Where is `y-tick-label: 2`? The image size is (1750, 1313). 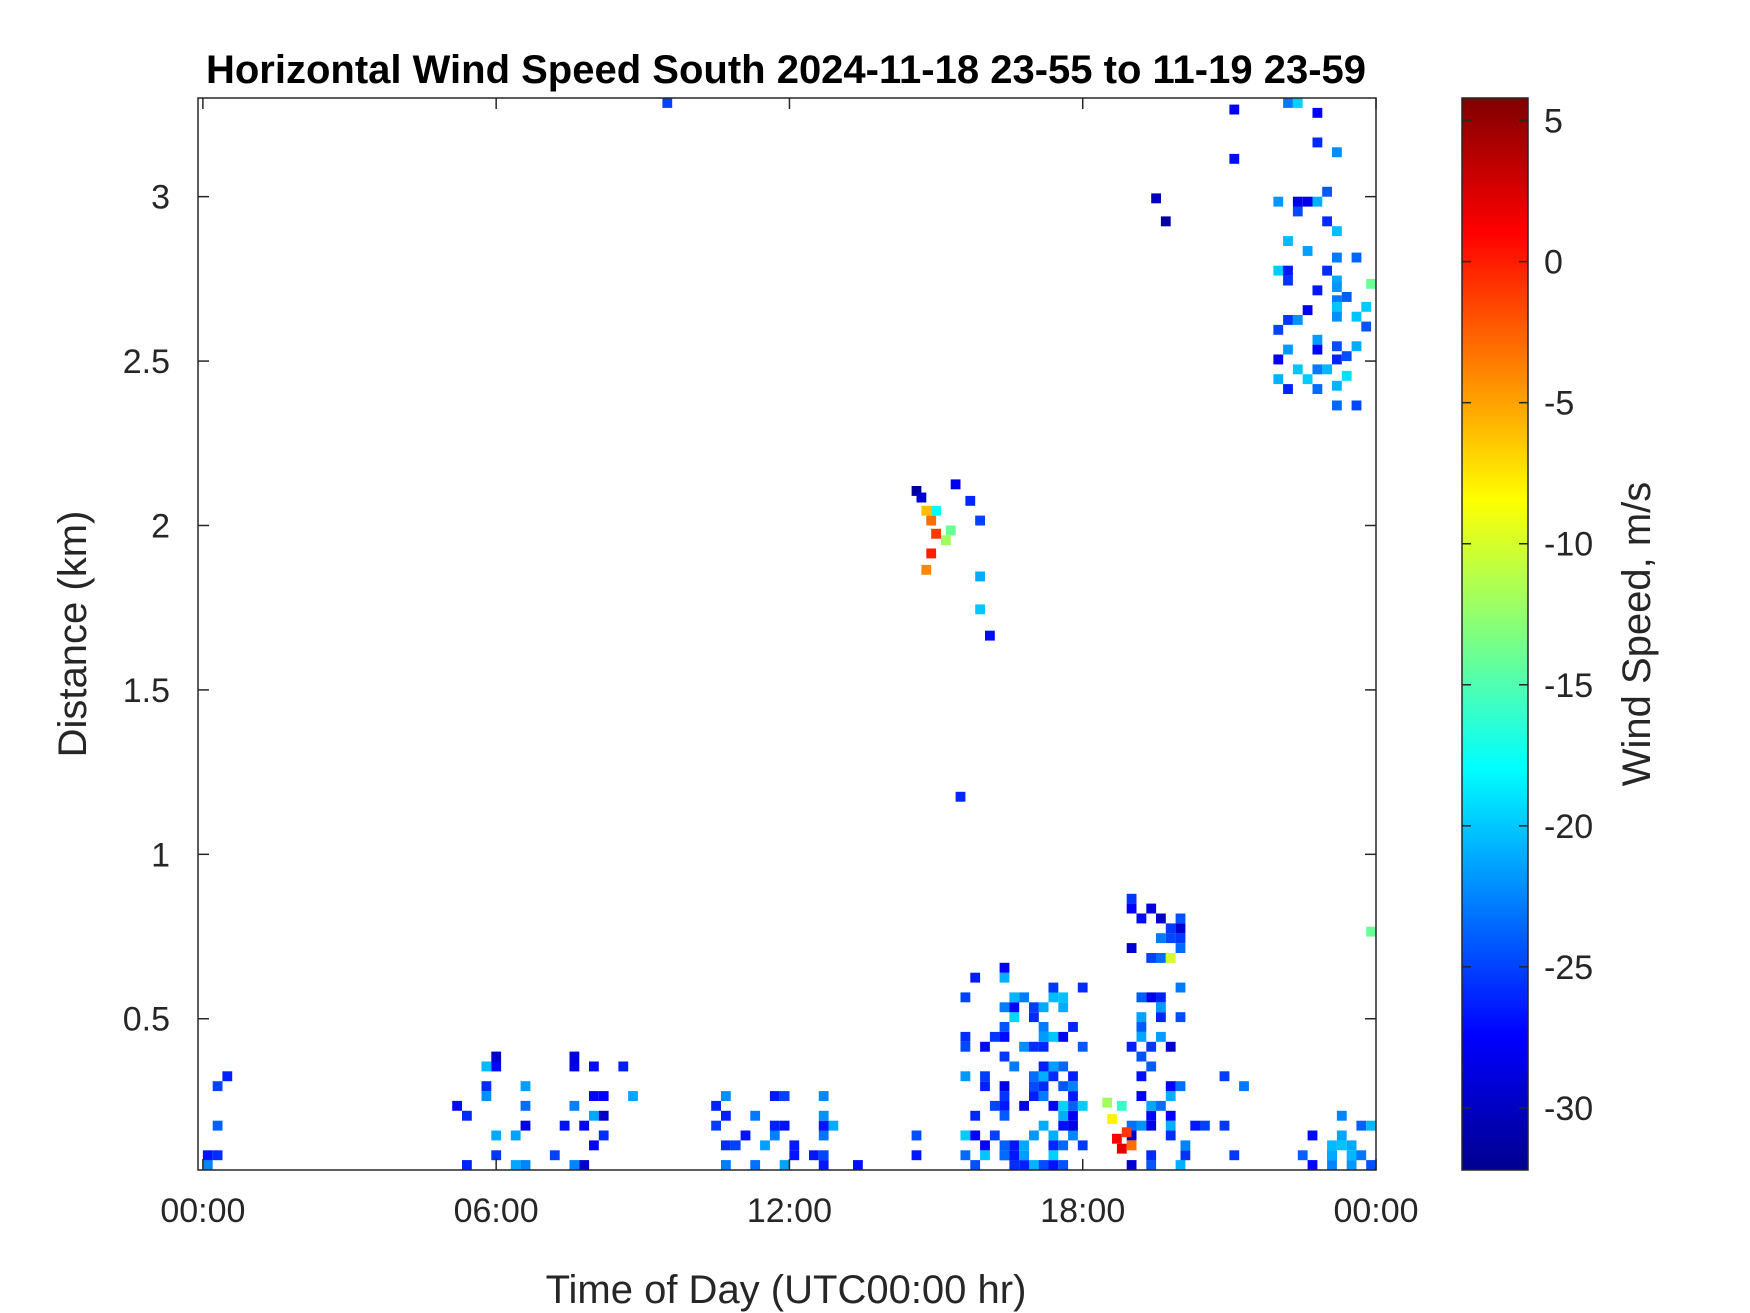
y-tick-label: 2 is located at coordinates (160, 526).